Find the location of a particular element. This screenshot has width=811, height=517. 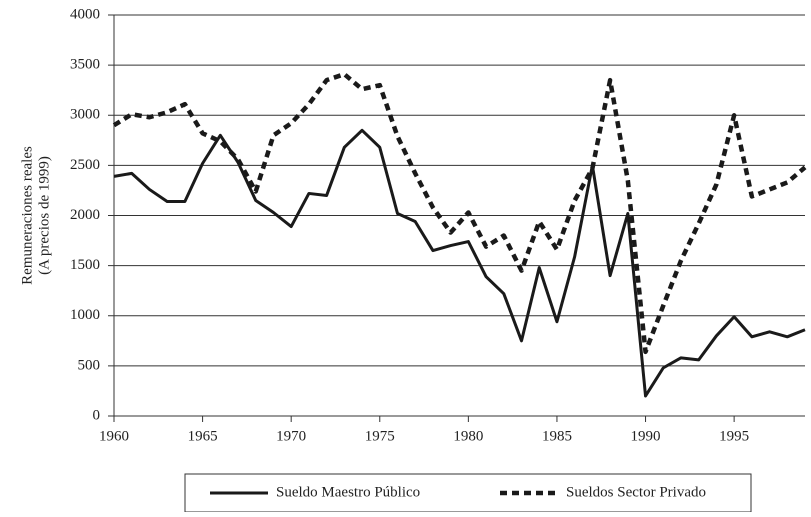

y-tick-label: 3500 is located at coordinates (85, 65).